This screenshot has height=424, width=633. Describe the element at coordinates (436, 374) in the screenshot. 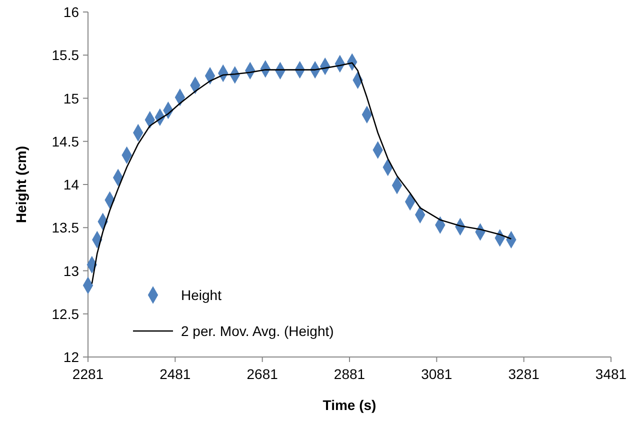

I see `x-tick-label: 3081` at that location.